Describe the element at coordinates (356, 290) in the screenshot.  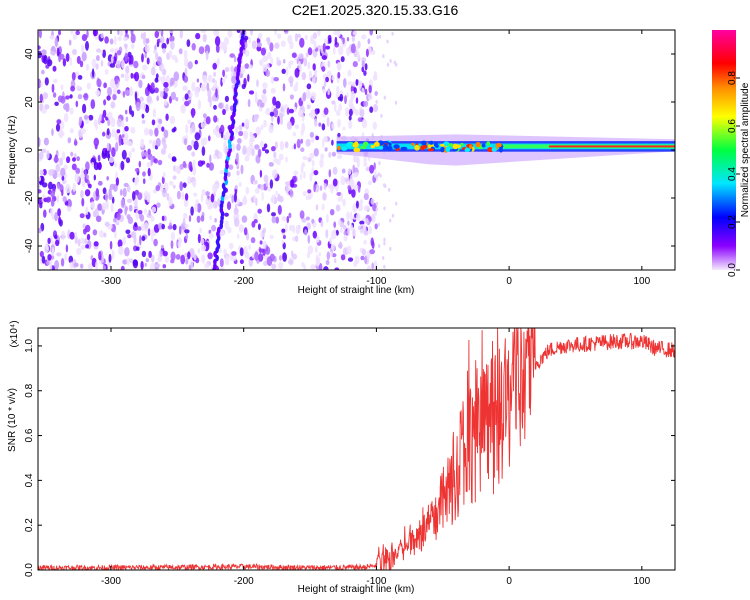
I see `spectrogram-x-label: Height of straight line (km)` at that location.